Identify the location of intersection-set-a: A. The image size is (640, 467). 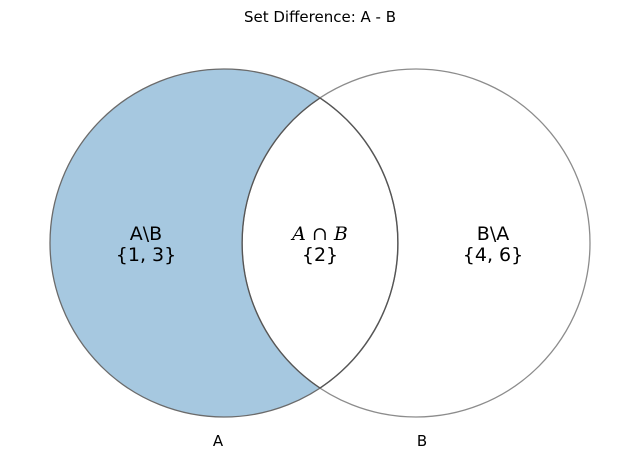
(298, 234).